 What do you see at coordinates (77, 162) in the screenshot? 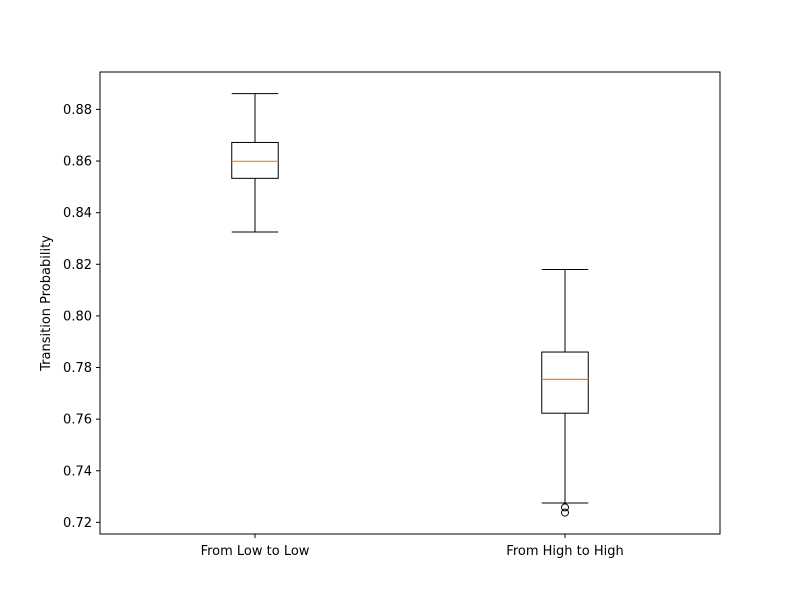
I see `y-tick-label: 0.86` at bounding box center [77, 162].